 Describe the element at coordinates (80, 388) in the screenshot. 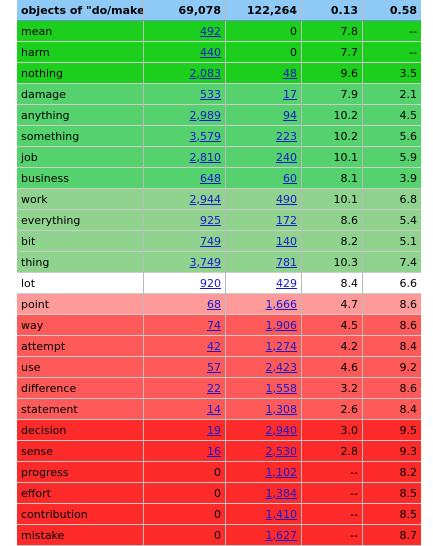

I see `word-cell: difference` at that location.